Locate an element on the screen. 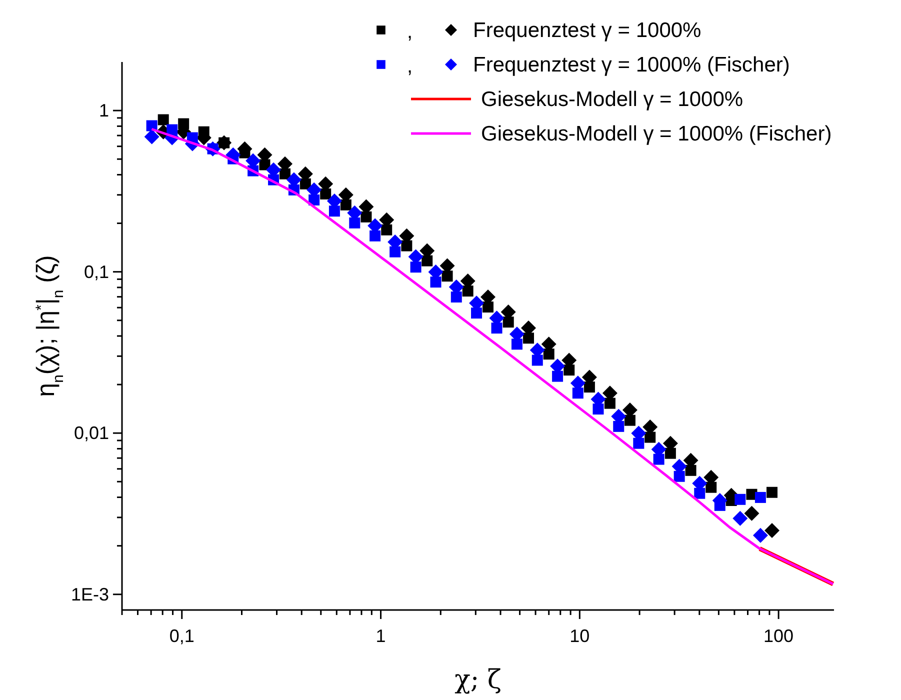  y-tick-label: 0,1 is located at coordinates (96, 272).